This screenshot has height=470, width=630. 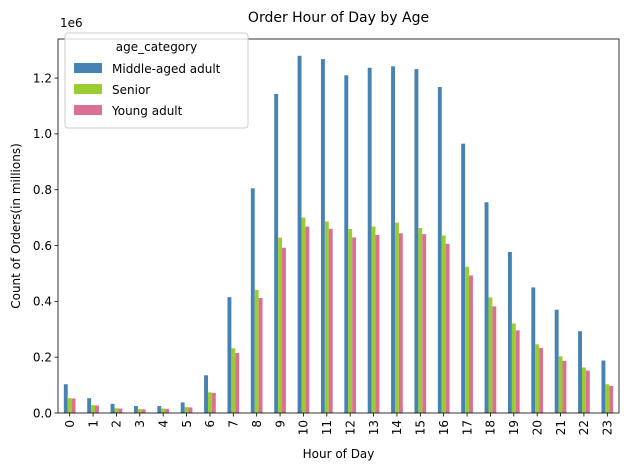 I want to click on legend-label: Senior, so click(x=131, y=90).